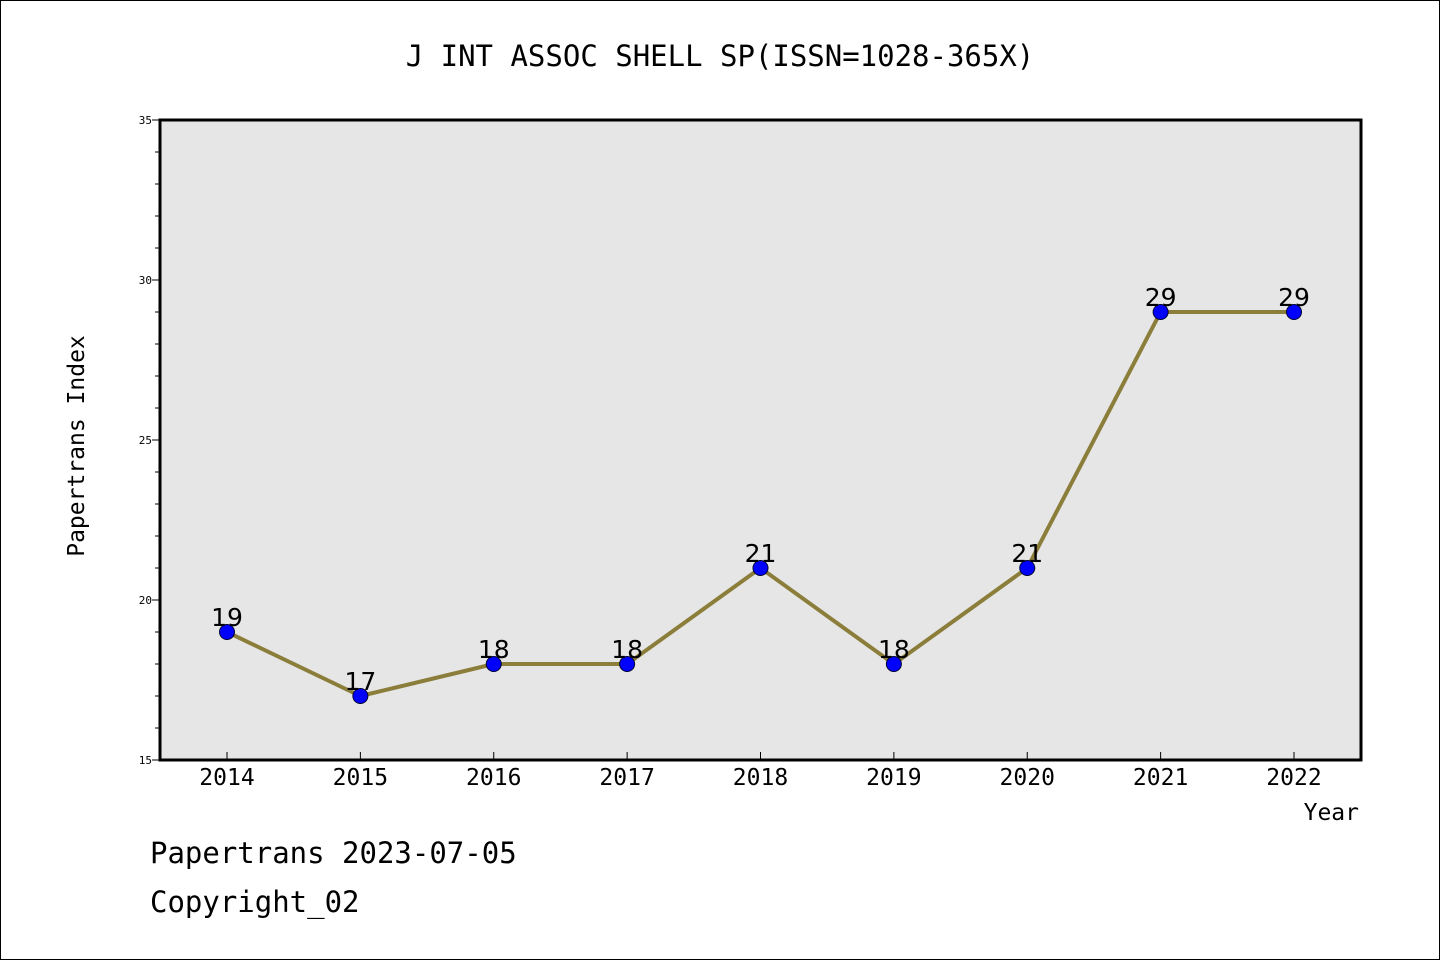 Image resolution: width=1440 pixels, height=960 pixels. Describe the element at coordinates (145, 280) in the screenshot. I see `y-tick-label: 30` at that location.